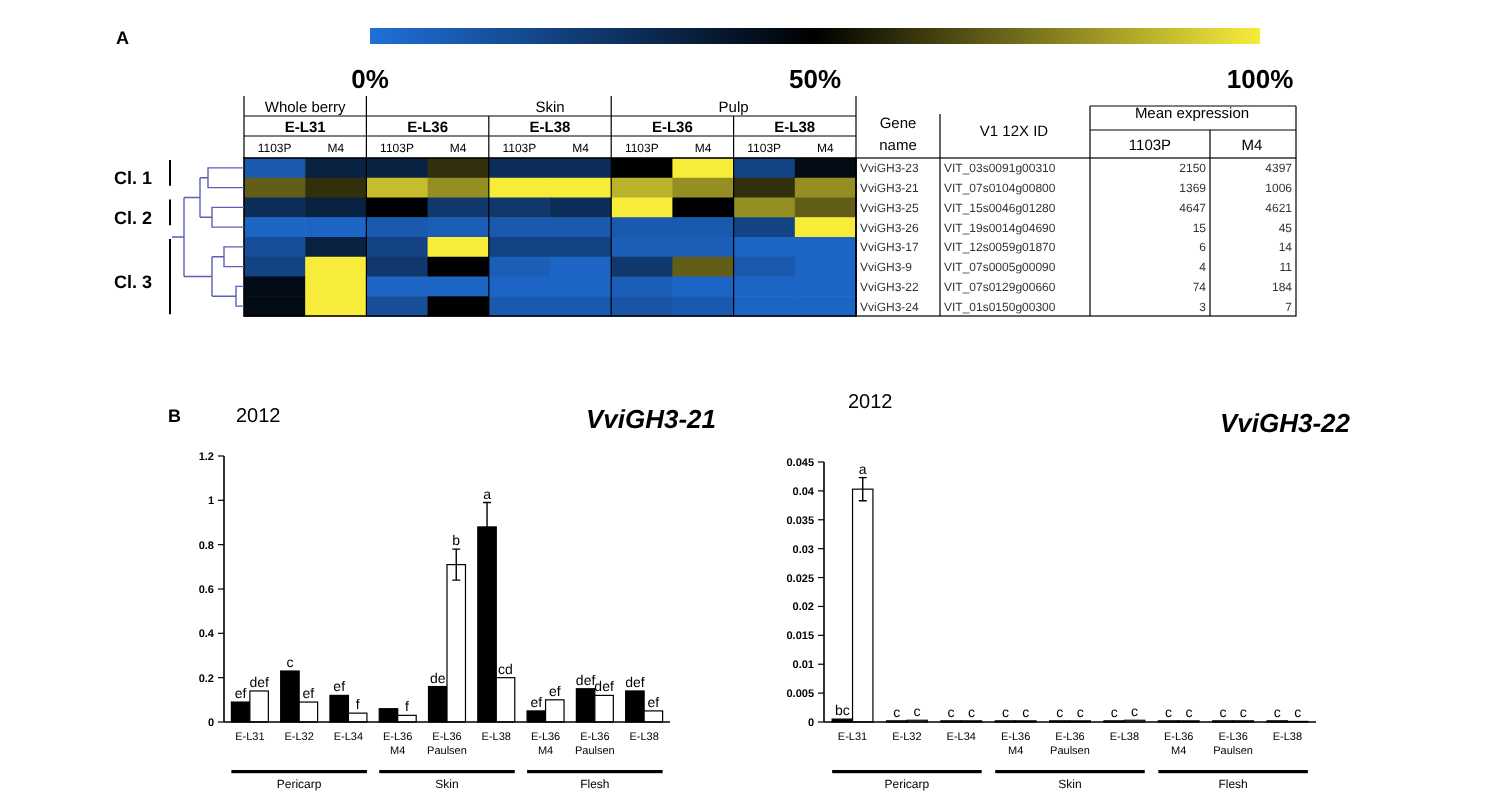 Image resolution: width=1510 pixels, height=802 pixels. Describe the element at coordinates (370, 79) in the screenshot. I see `color-bar-label: 0%` at that location.